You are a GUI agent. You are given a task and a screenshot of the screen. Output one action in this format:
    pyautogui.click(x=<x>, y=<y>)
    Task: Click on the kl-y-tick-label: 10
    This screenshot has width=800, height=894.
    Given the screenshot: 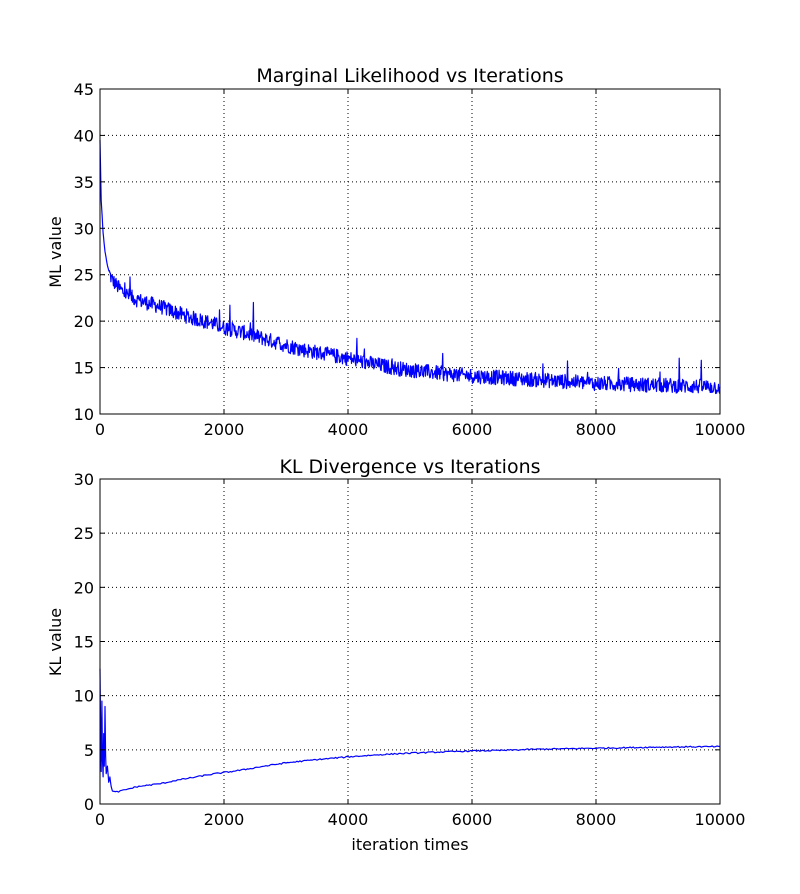 What is the action you would take?
    pyautogui.click(x=84, y=696)
    